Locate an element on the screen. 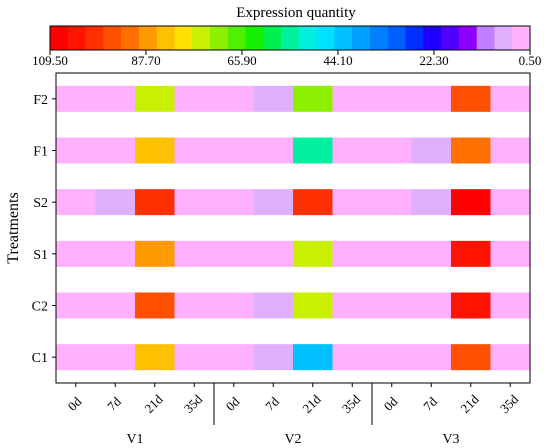 The width and height of the screenshot is (550, 448). colorbar-tick-label: 22.30 is located at coordinates (433, 60).